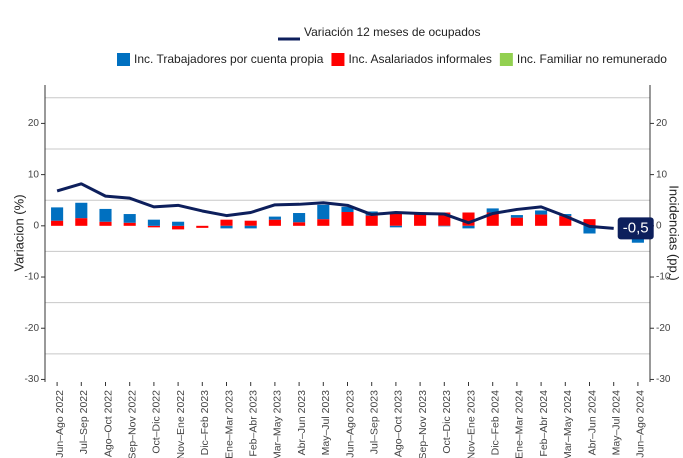 This screenshot has height=458, width=683. Describe the element at coordinates (108, 423) in the screenshot. I see `x-tick-label: Ago–Oct 2022` at that location.